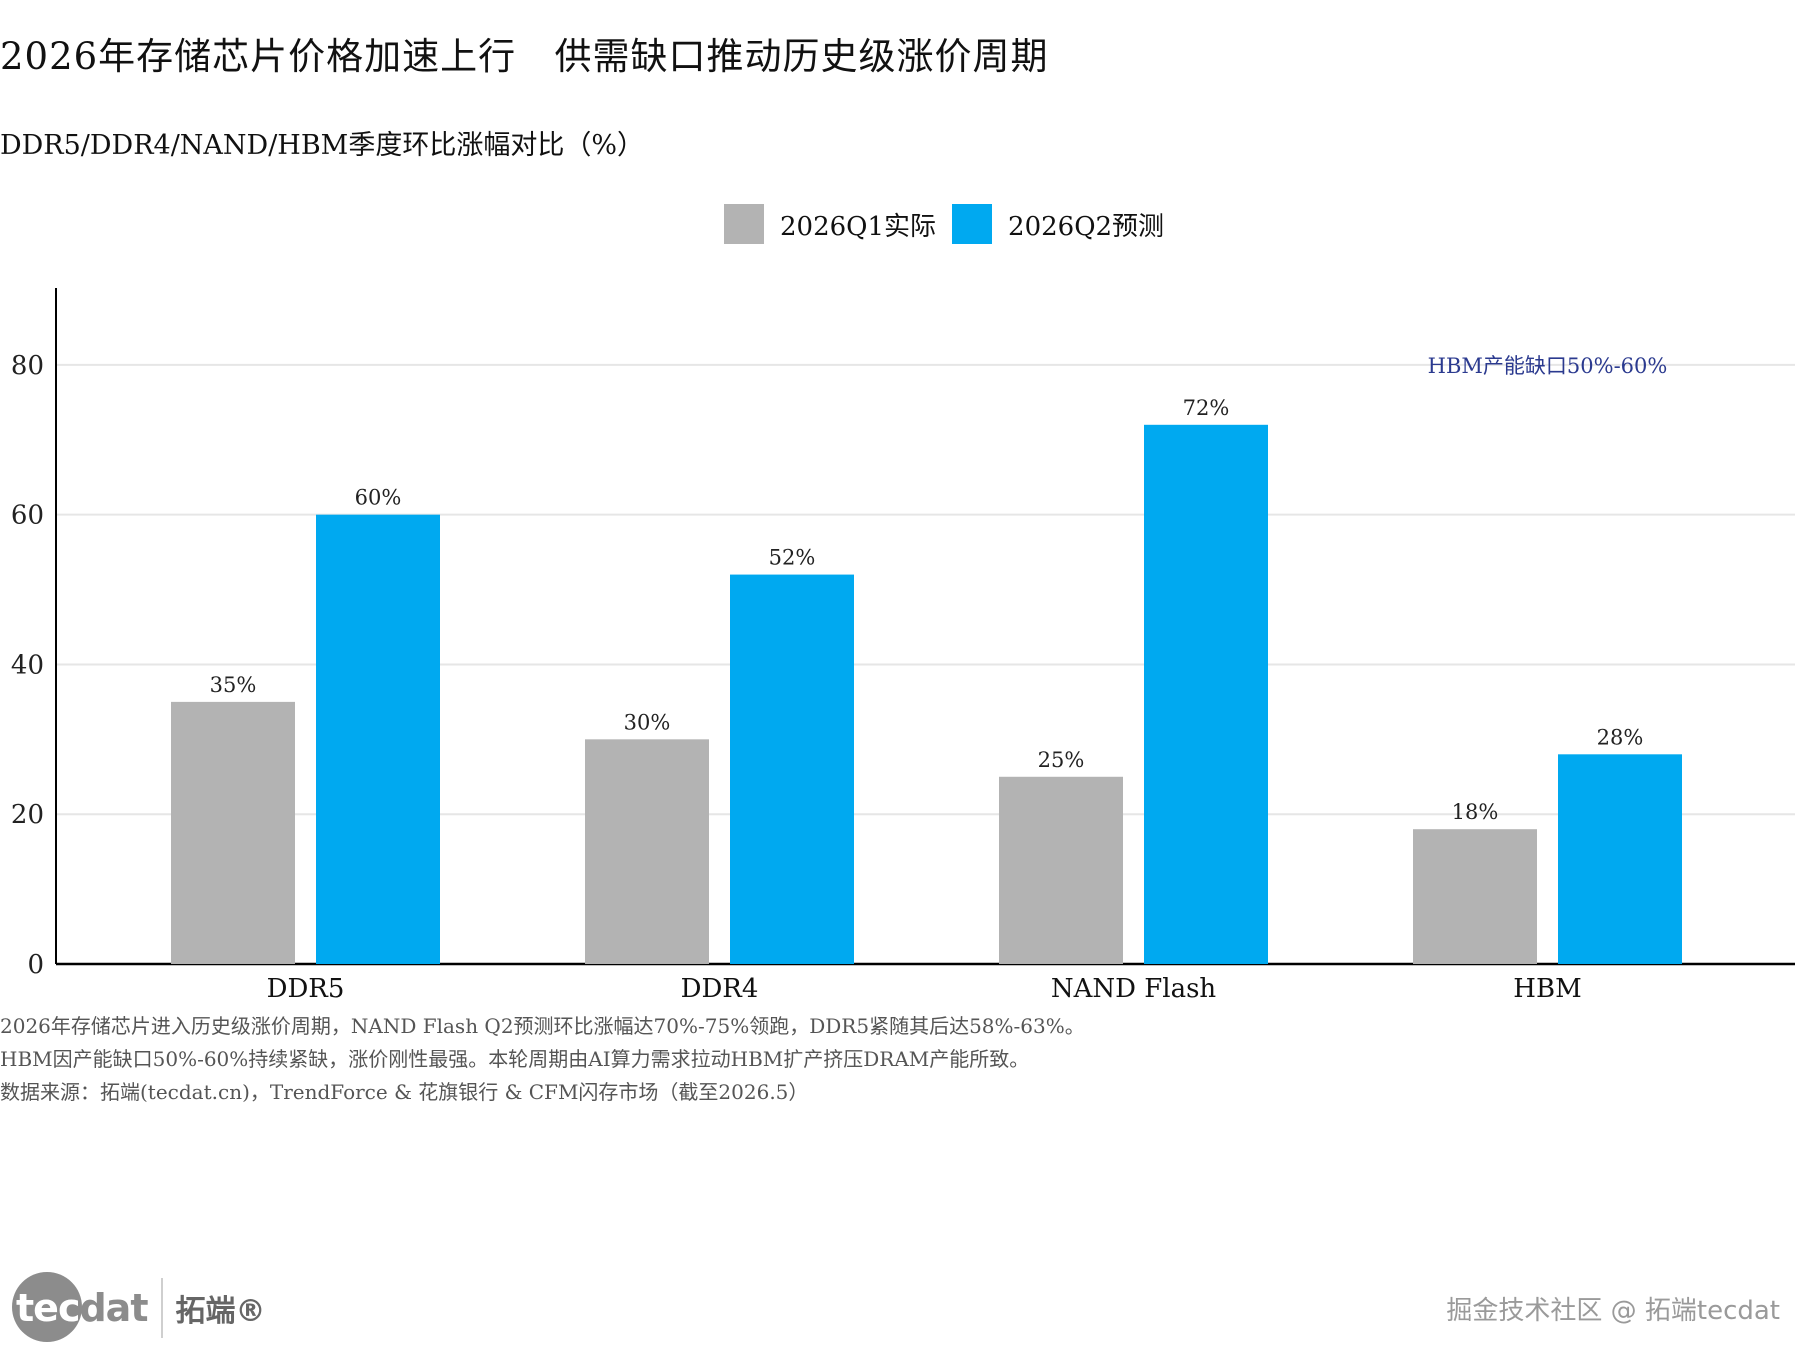 This screenshot has height=1350, width=1800. What do you see at coordinates (1548, 366) in the screenshot?
I see `annotation-hbm-gap: HBM产能缺口50%-60%` at bounding box center [1548, 366].